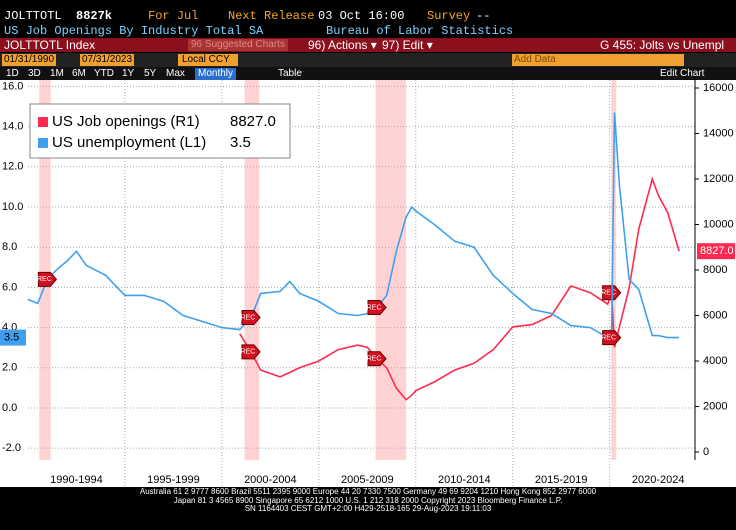 The image size is (736, 530). What do you see at coordinates (175, 73) in the screenshot?
I see `range-button: Max` at bounding box center [175, 73].